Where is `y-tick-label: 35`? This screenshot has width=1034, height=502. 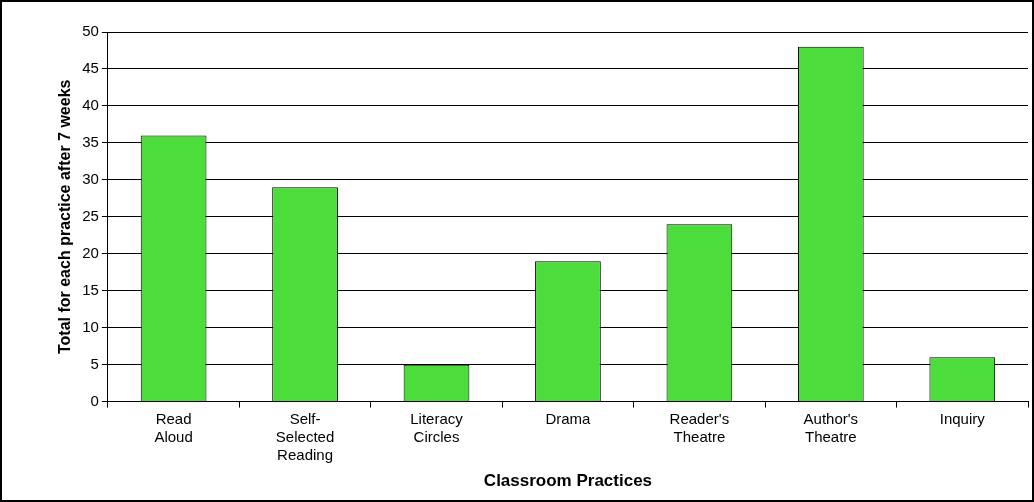 y-tick-label: 35 is located at coordinates (90, 142).